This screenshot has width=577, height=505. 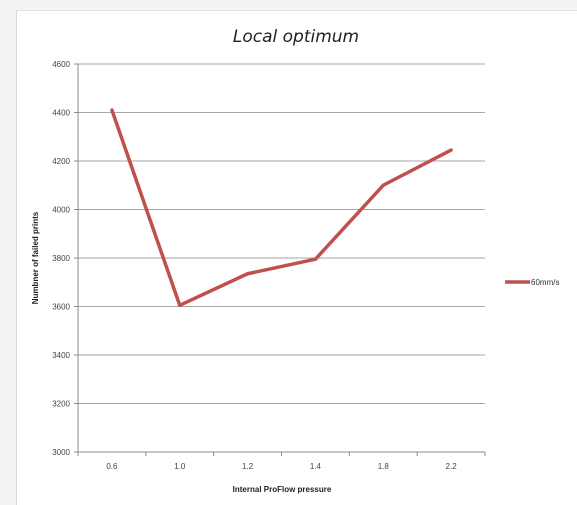 I want to click on x-tick-label: 1.0, so click(x=180, y=466).